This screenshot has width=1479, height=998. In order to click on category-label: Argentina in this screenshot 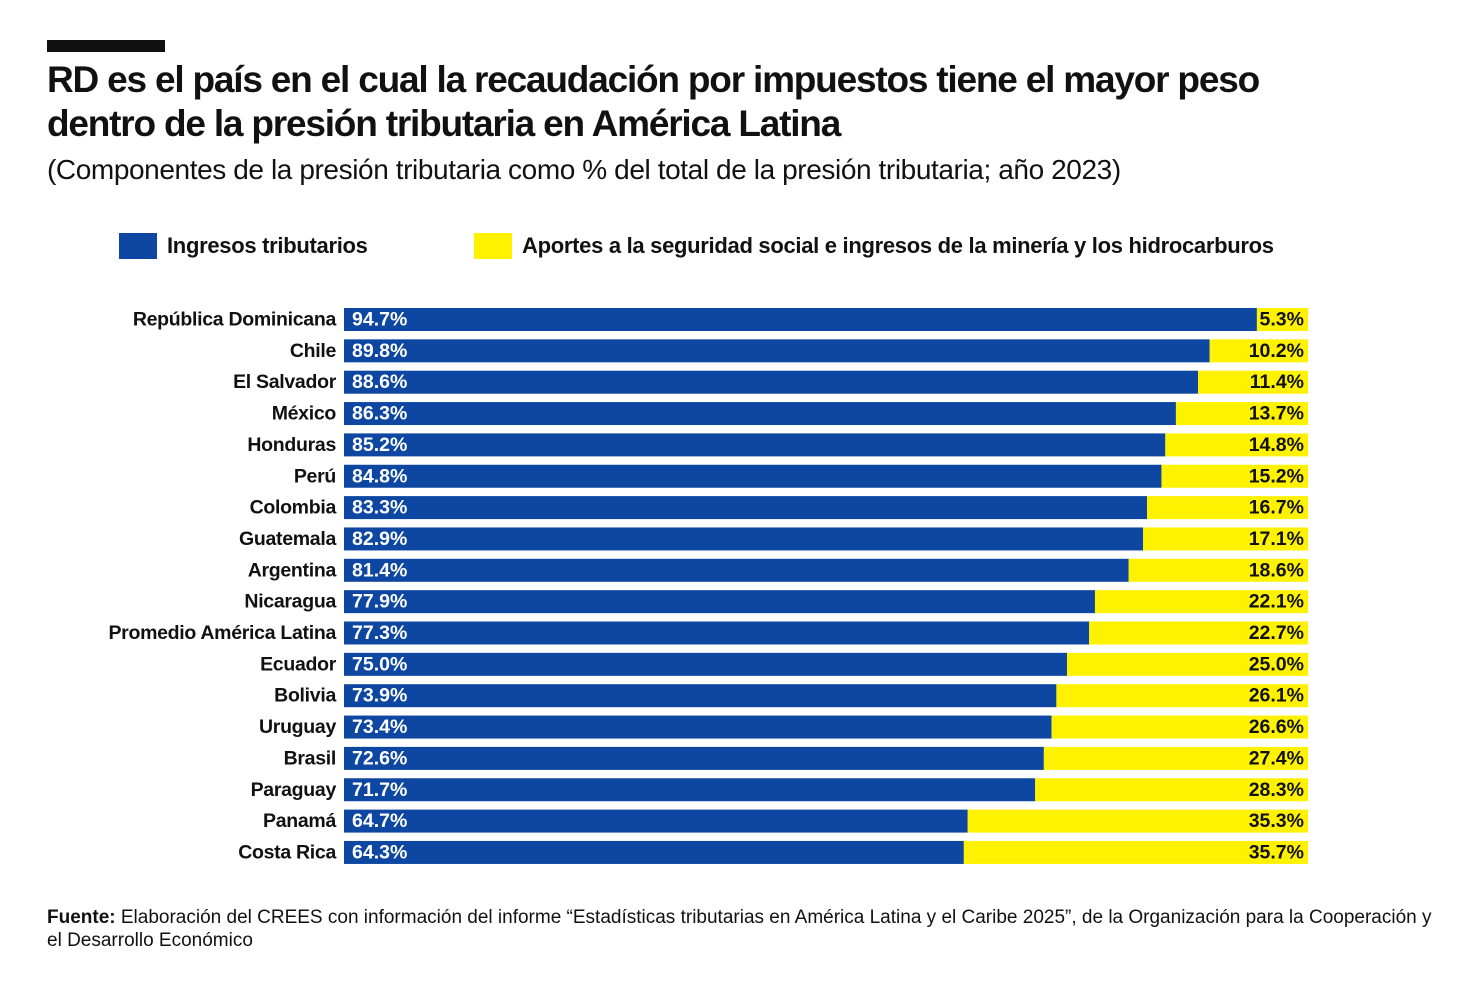, I will do `click(292, 570)`.